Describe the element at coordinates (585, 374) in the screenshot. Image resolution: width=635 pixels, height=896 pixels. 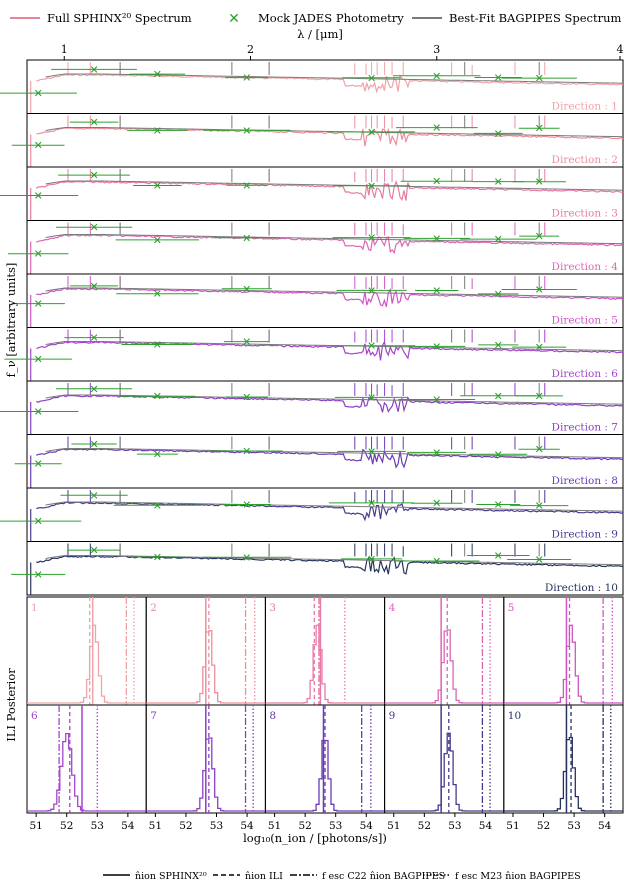
I see `direction-label: Direction : 6` at that location.